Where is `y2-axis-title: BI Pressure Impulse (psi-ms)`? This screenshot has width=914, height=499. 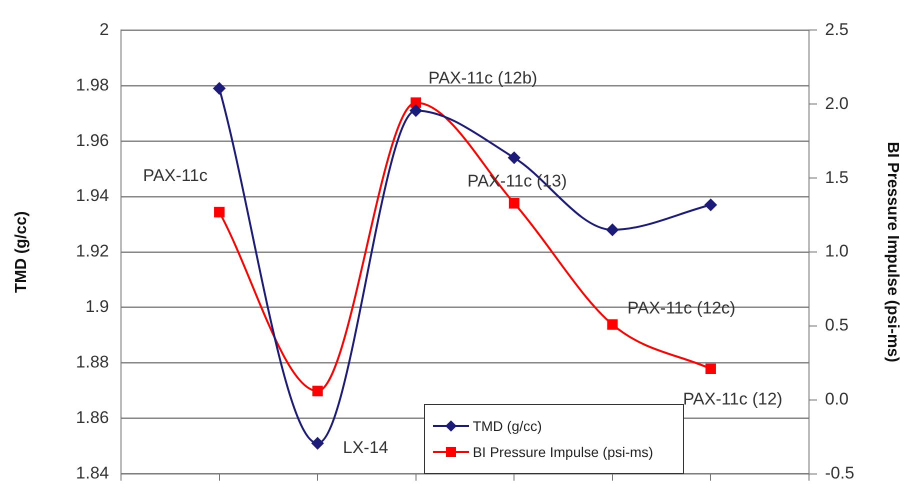
y2-axis-title: BI Pressure Impulse (psi-ms) is located at coordinates (892, 252).